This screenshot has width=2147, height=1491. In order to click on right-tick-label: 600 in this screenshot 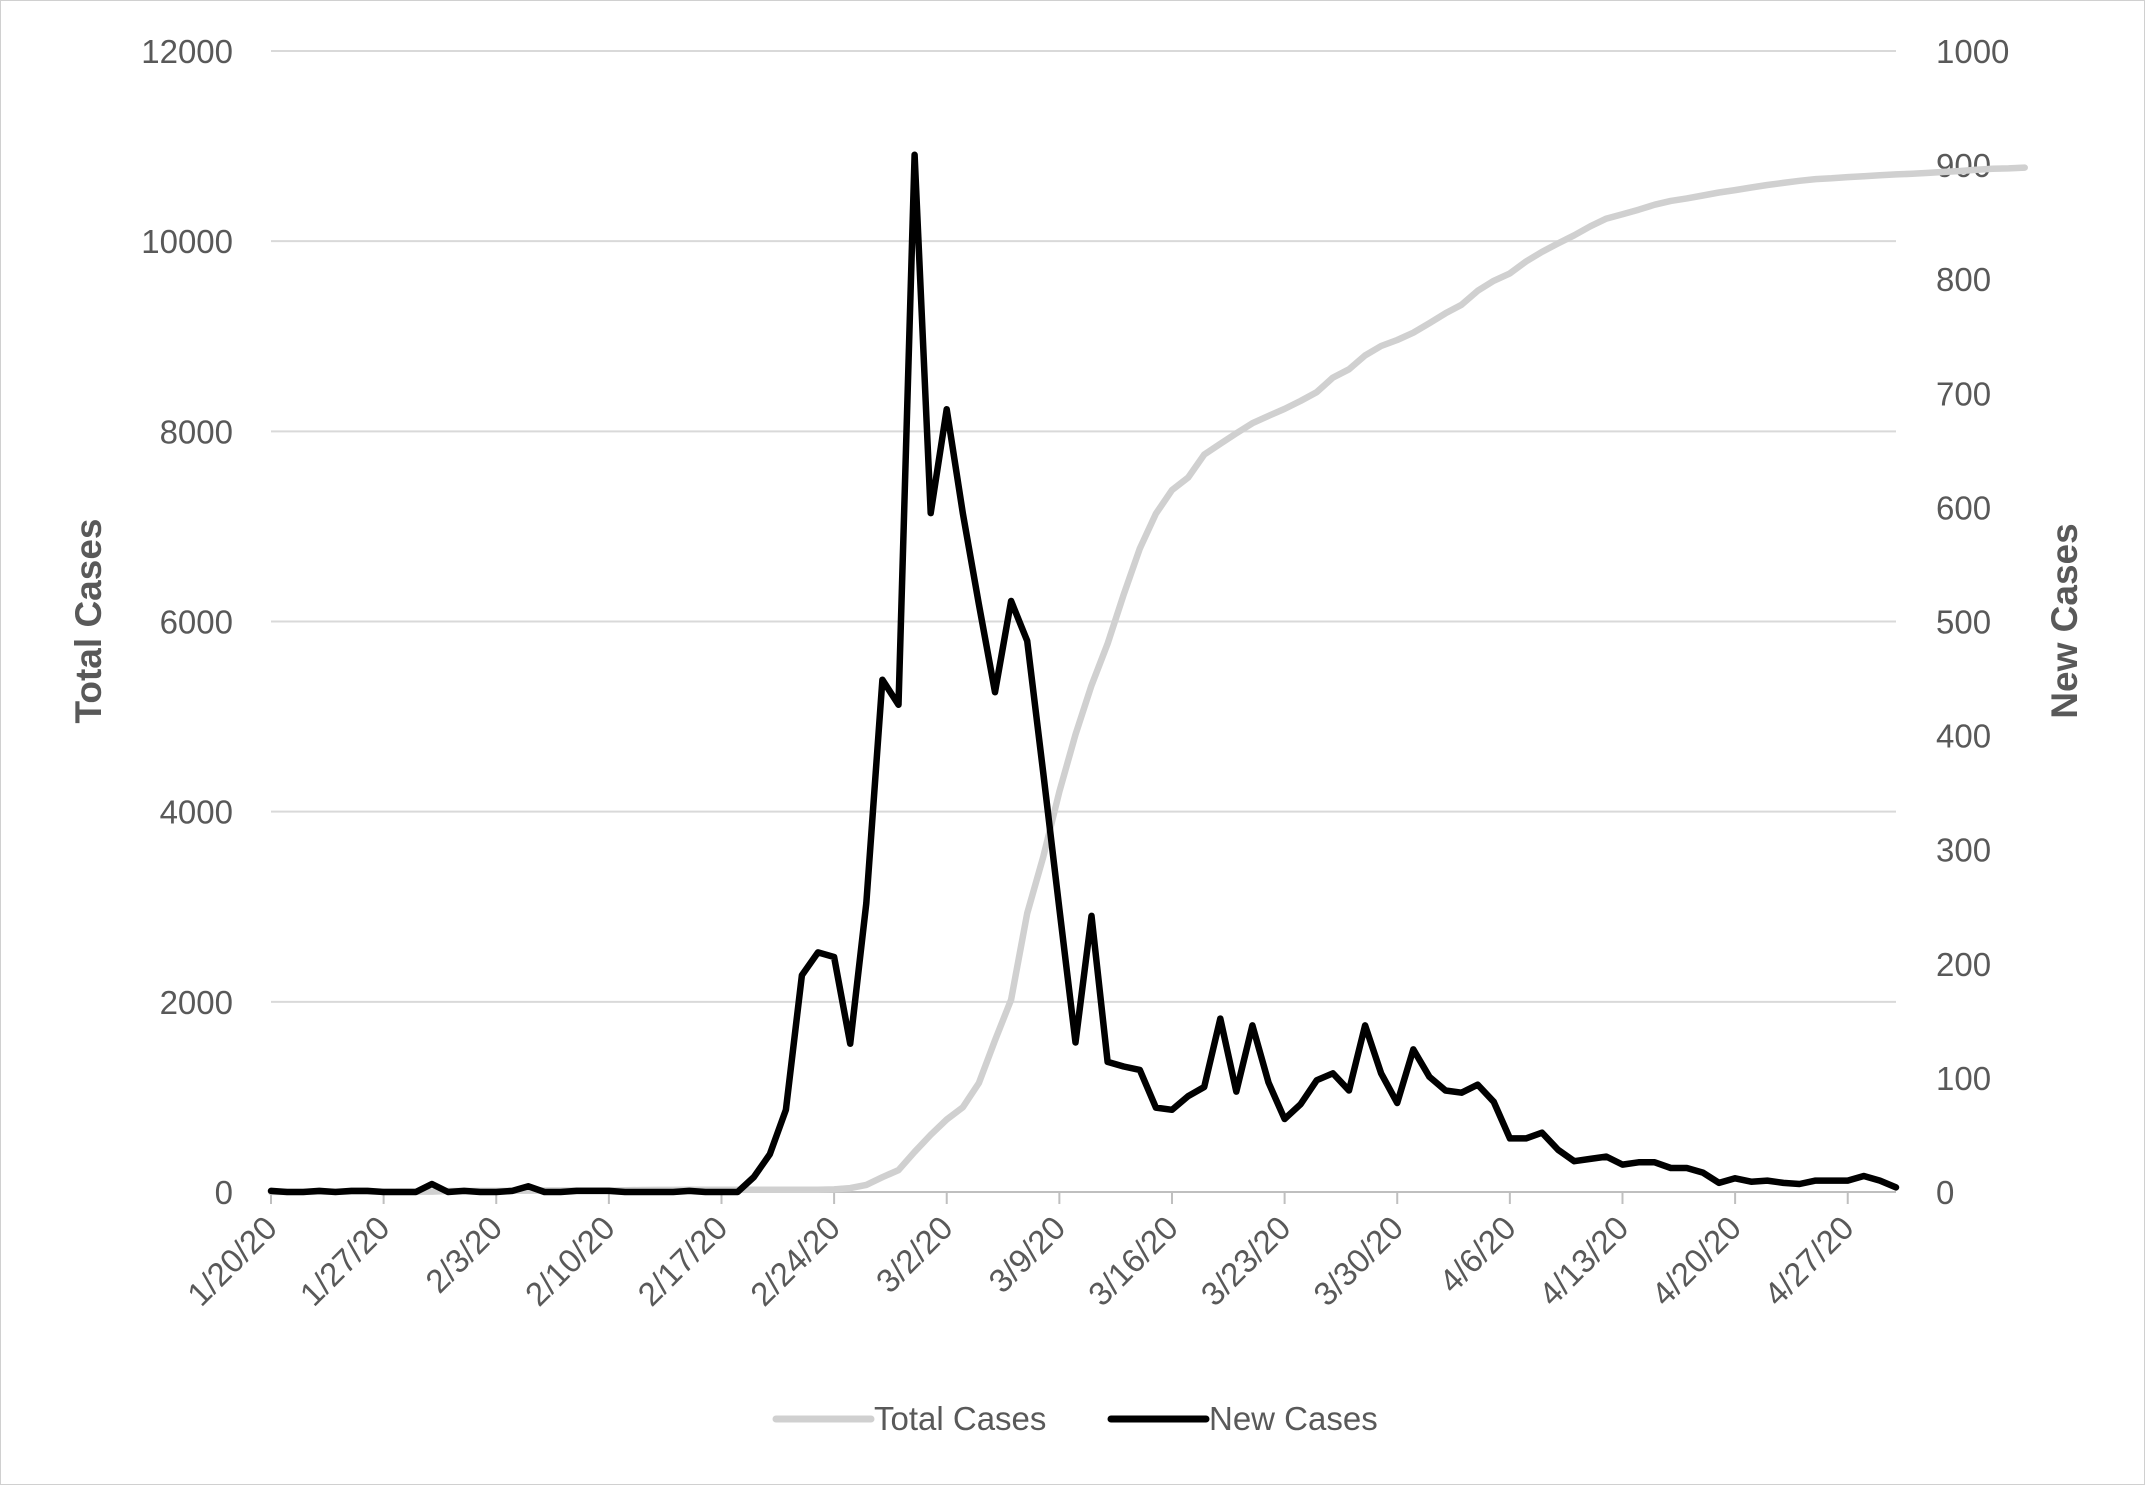, I will do `click(1963, 507)`.